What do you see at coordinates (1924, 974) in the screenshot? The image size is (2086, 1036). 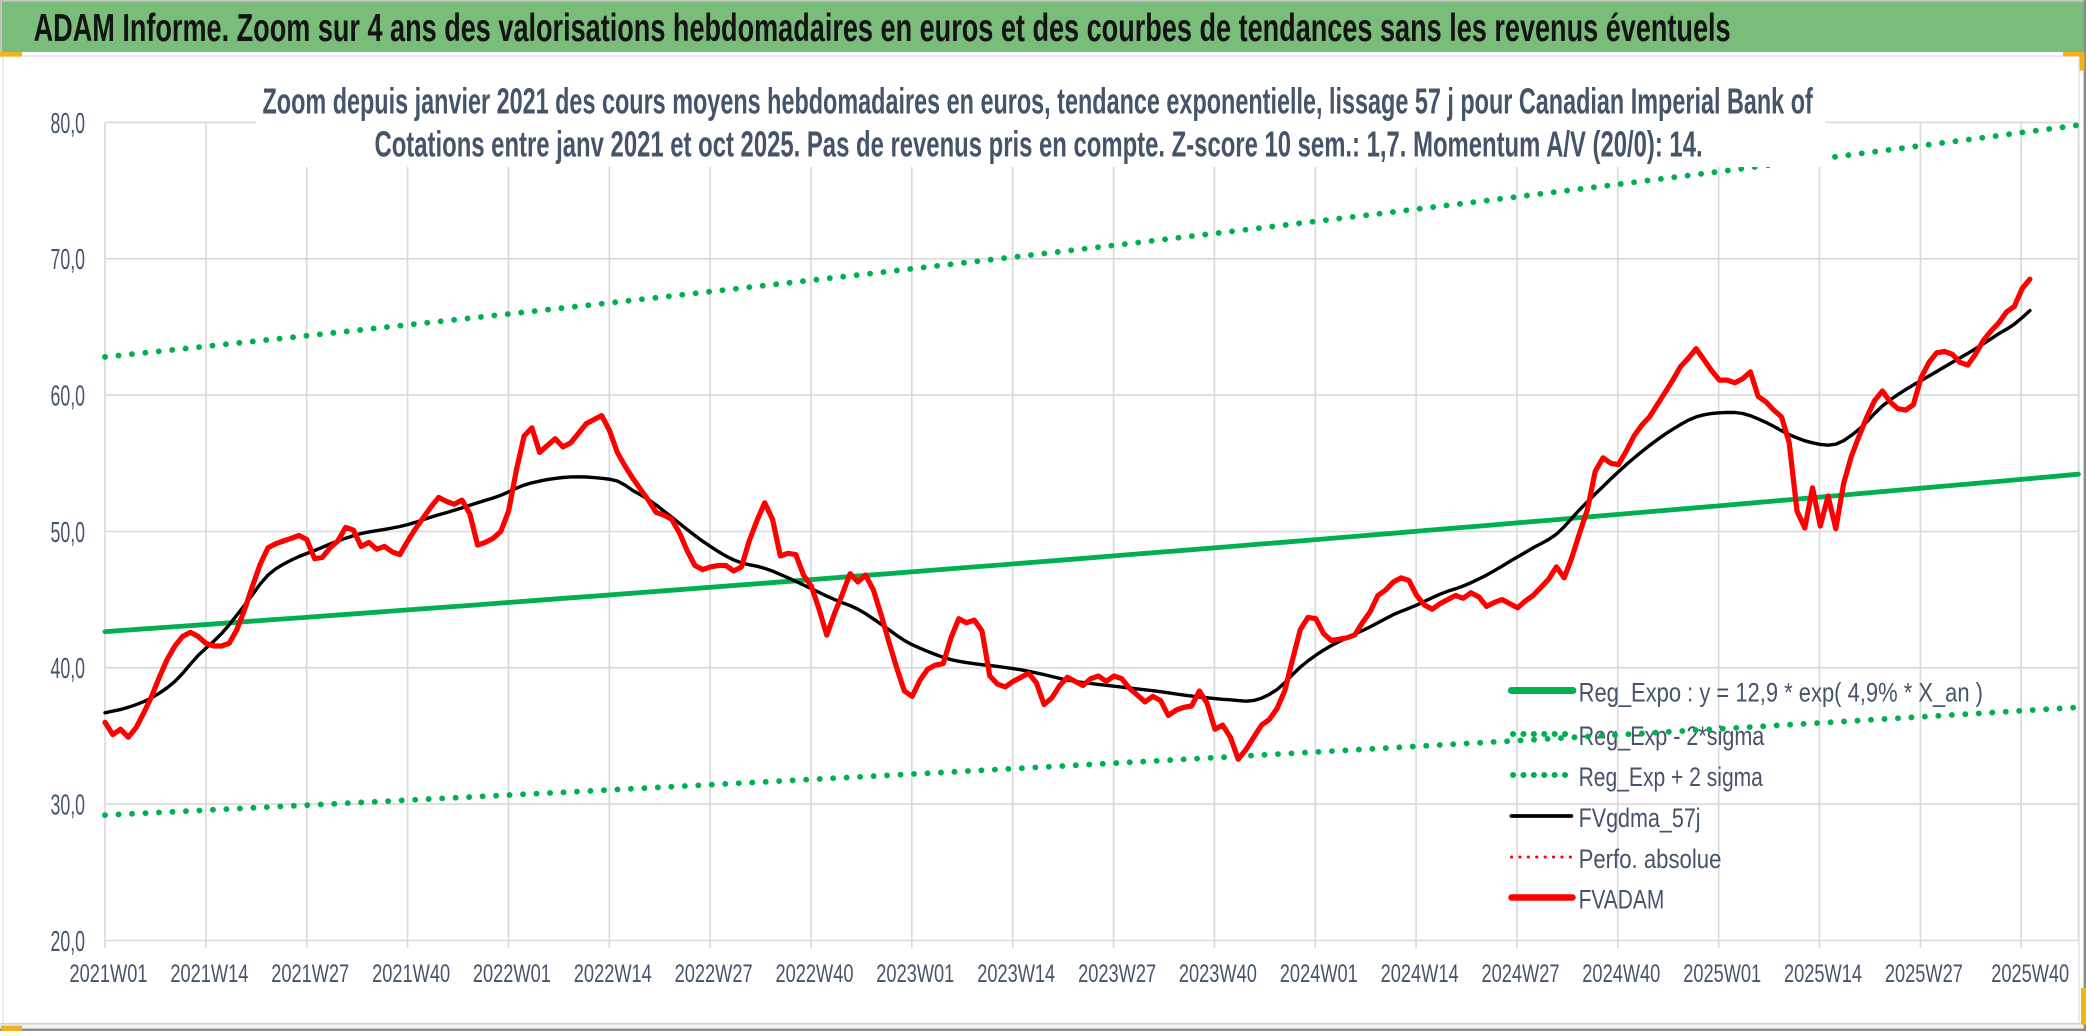 I see `svg-text: 2025W27` at bounding box center [1924, 974].